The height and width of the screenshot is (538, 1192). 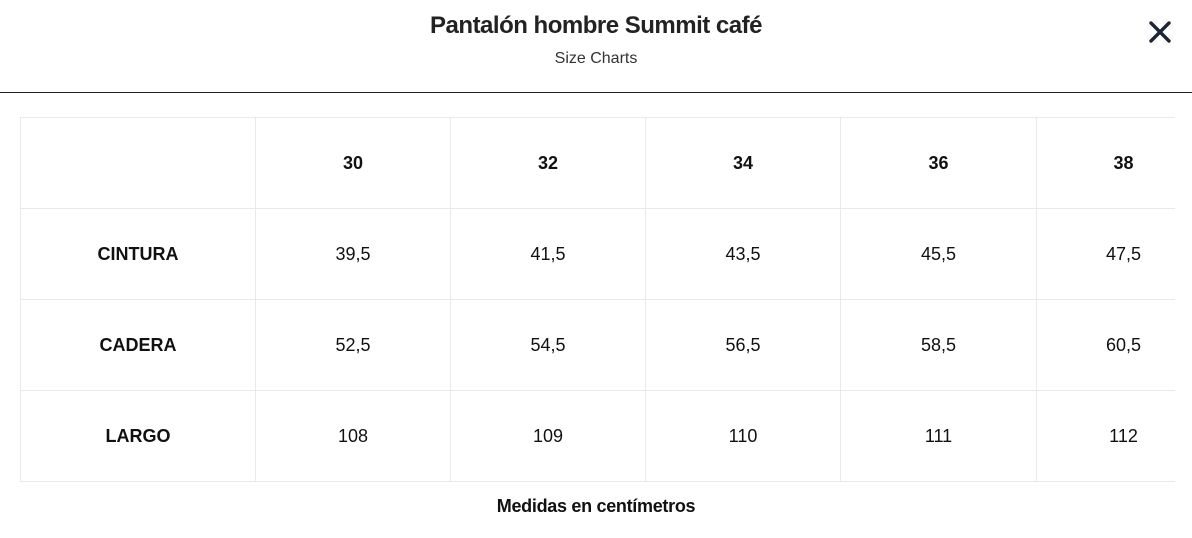 I want to click on cell: 108, so click(x=353, y=436).